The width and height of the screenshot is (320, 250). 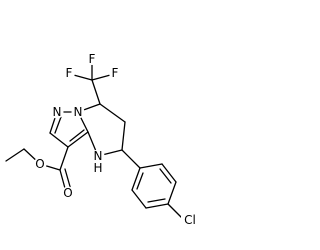 What do you see at coordinates (190, 220) in the screenshot?
I see `atom-label: Cl` at bounding box center [190, 220].